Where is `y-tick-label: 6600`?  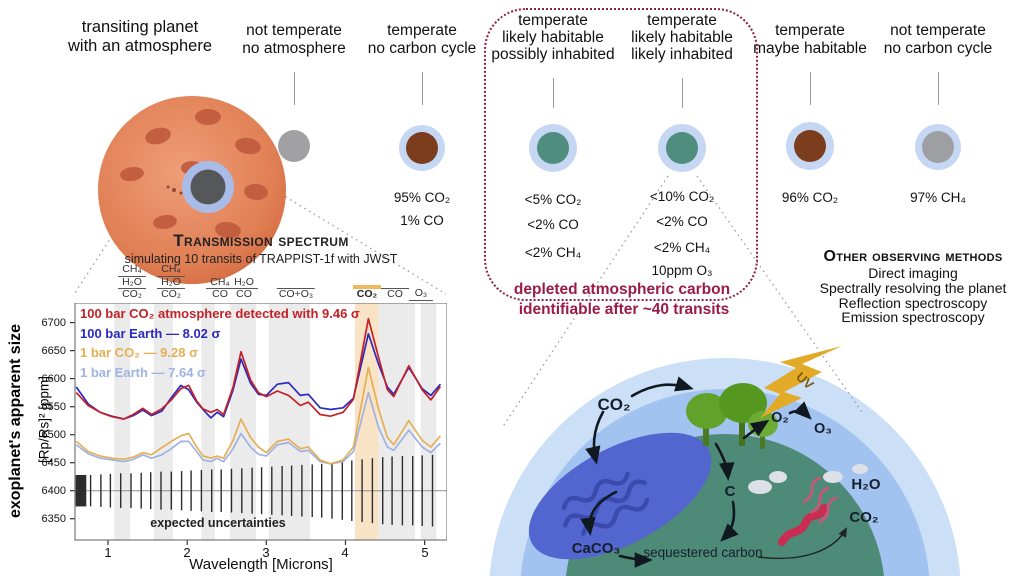
y-tick-label: 6600 is located at coordinates (53, 379).